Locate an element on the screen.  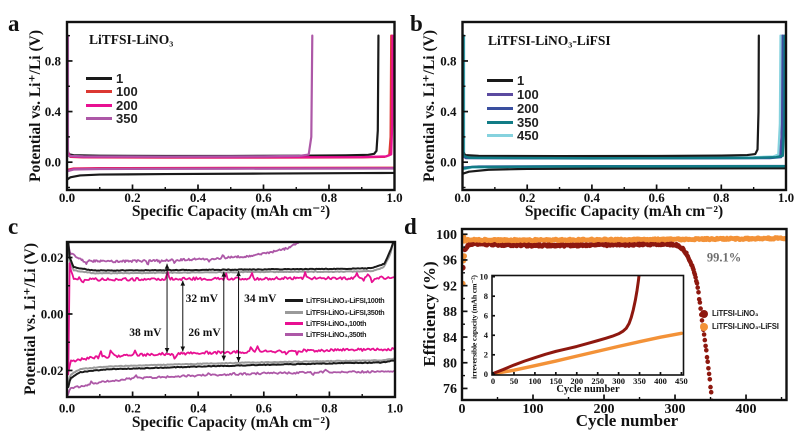
panel-a-electrolyte-title: LiTFSI-LiNO₃ is located at coordinates (131, 39).